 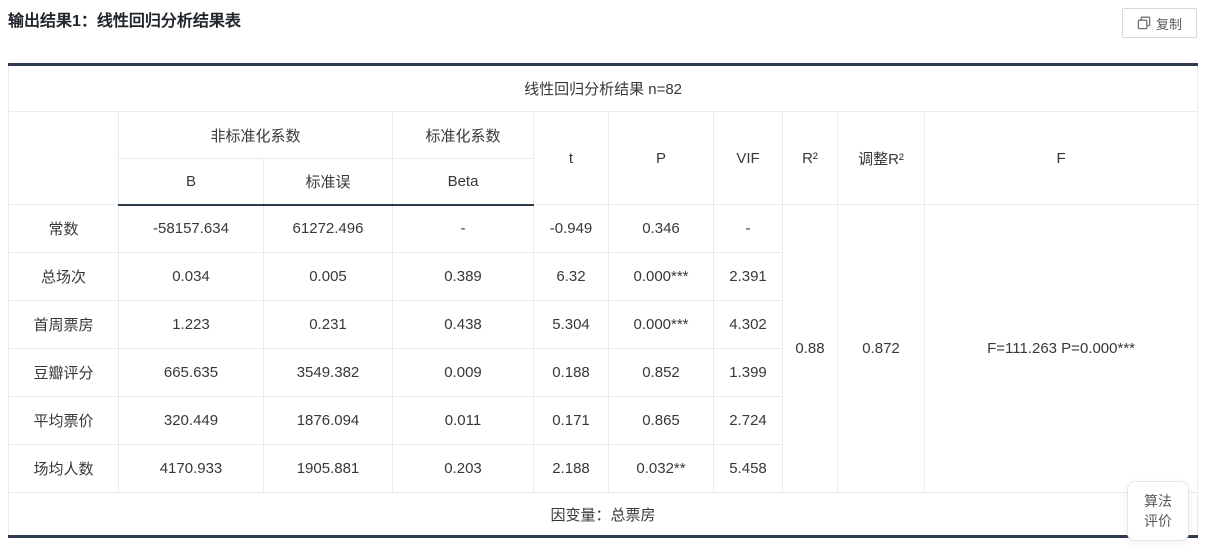 I want to click on algorithm-evaluation-label-line2: 评价, so click(x=1158, y=521).